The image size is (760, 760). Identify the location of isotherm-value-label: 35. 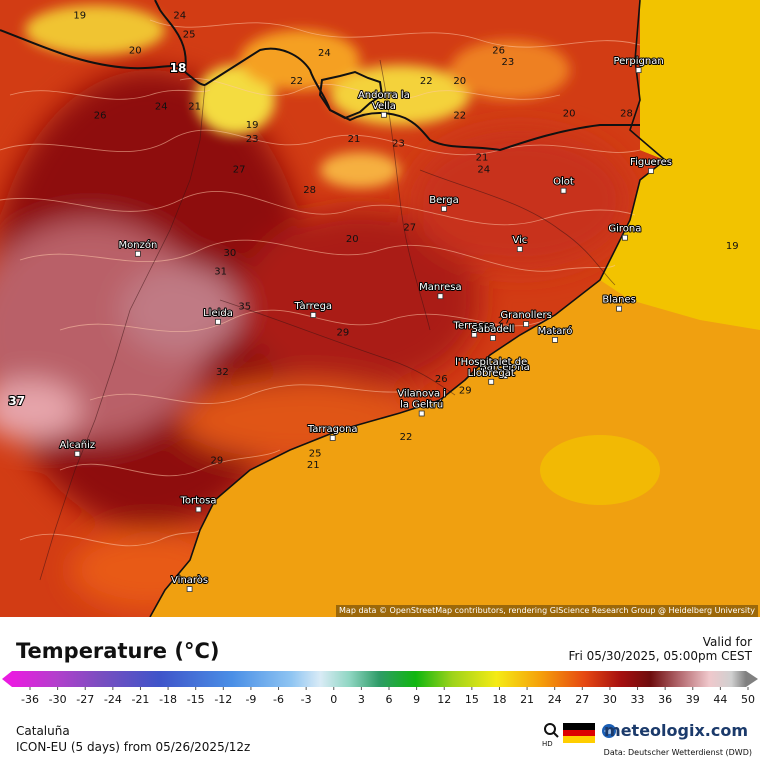
(244, 307).